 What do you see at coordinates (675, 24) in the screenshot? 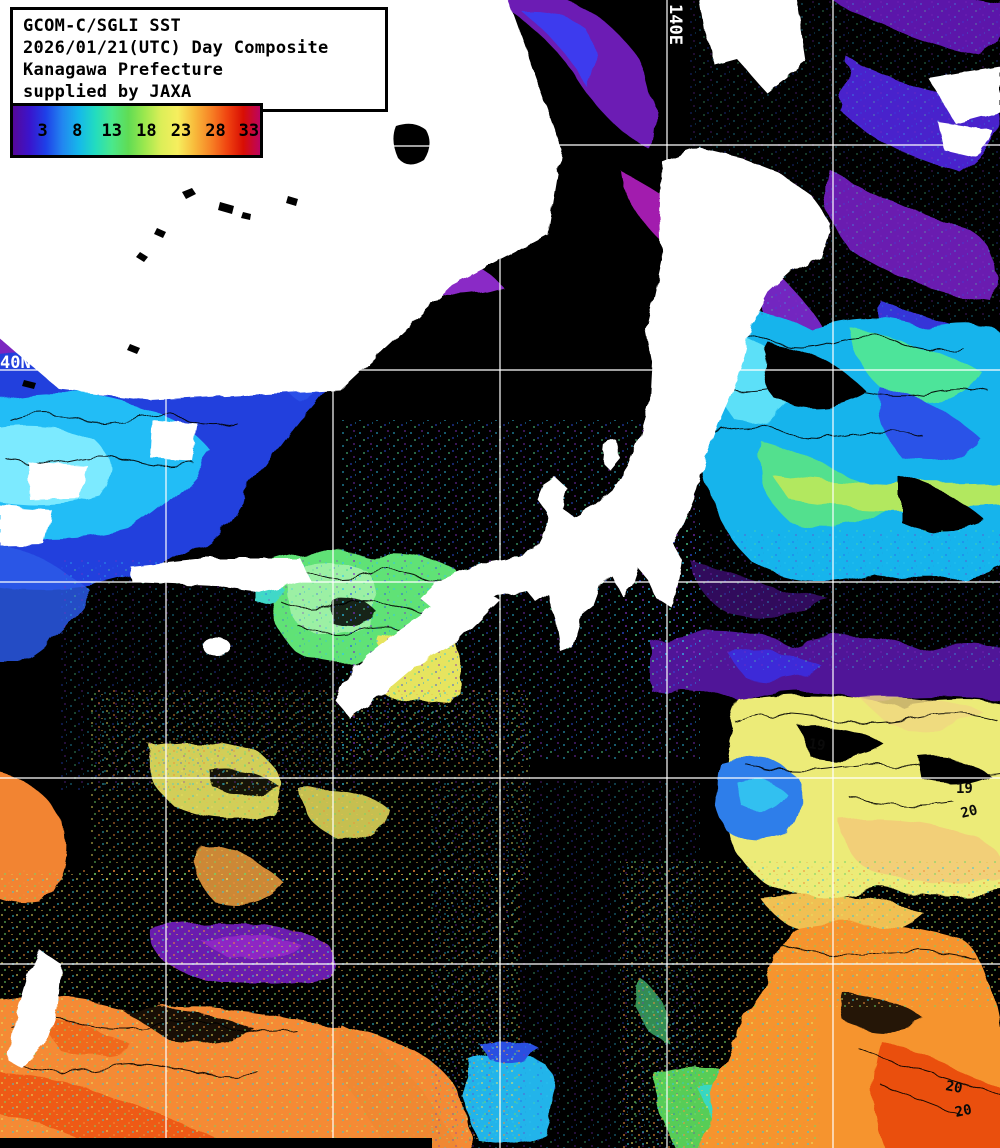
I see `meridian-label: 140E` at bounding box center [675, 24].